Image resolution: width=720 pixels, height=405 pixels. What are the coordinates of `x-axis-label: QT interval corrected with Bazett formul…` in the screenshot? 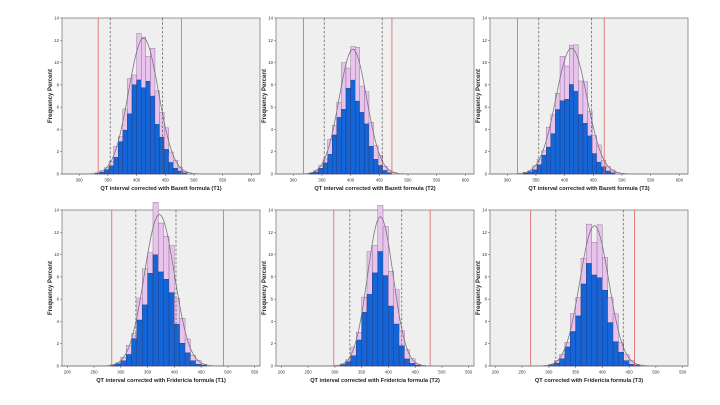 It's located at (374, 189).